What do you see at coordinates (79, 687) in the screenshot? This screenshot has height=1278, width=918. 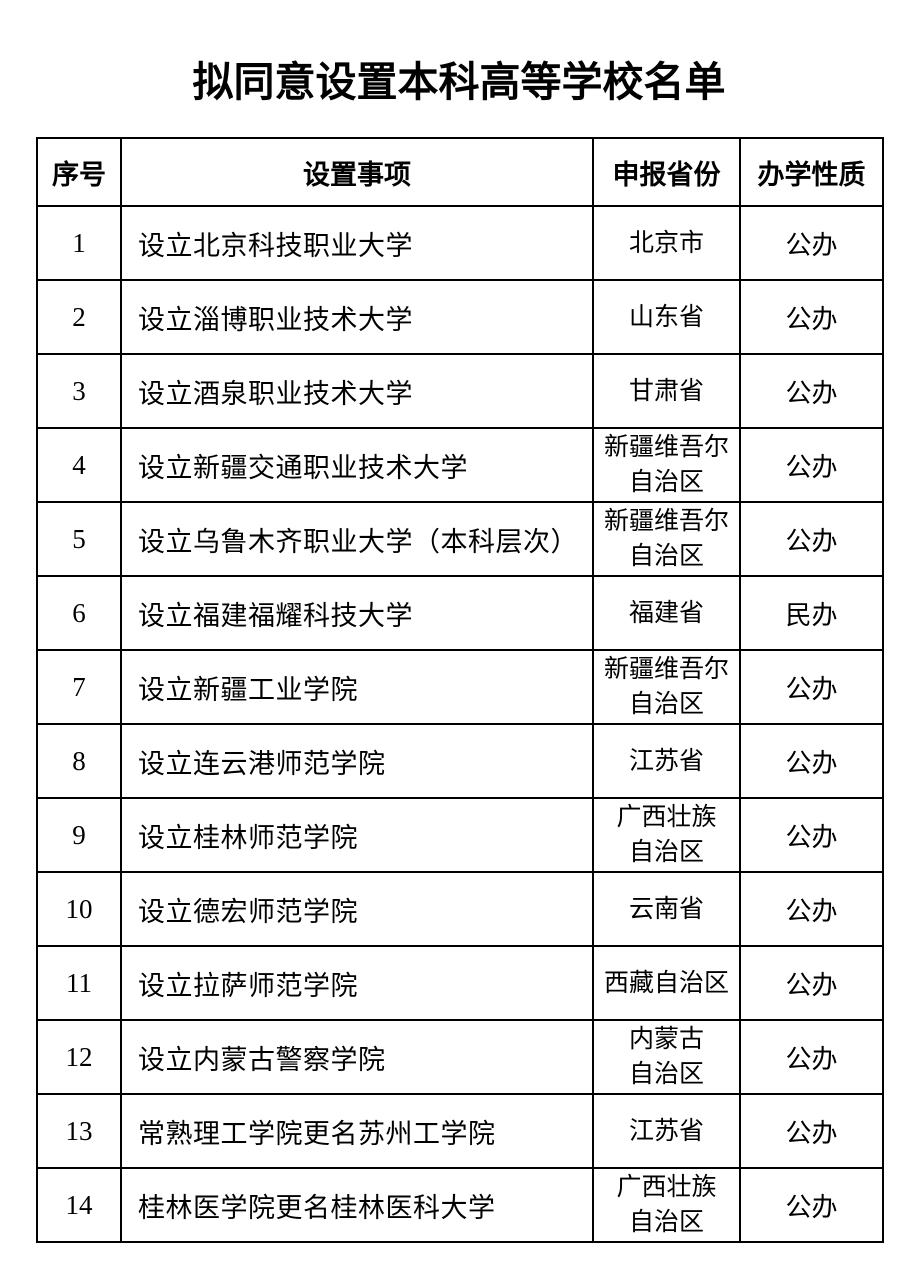 I see `row-number-cell: 7` at bounding box center [79, 687].